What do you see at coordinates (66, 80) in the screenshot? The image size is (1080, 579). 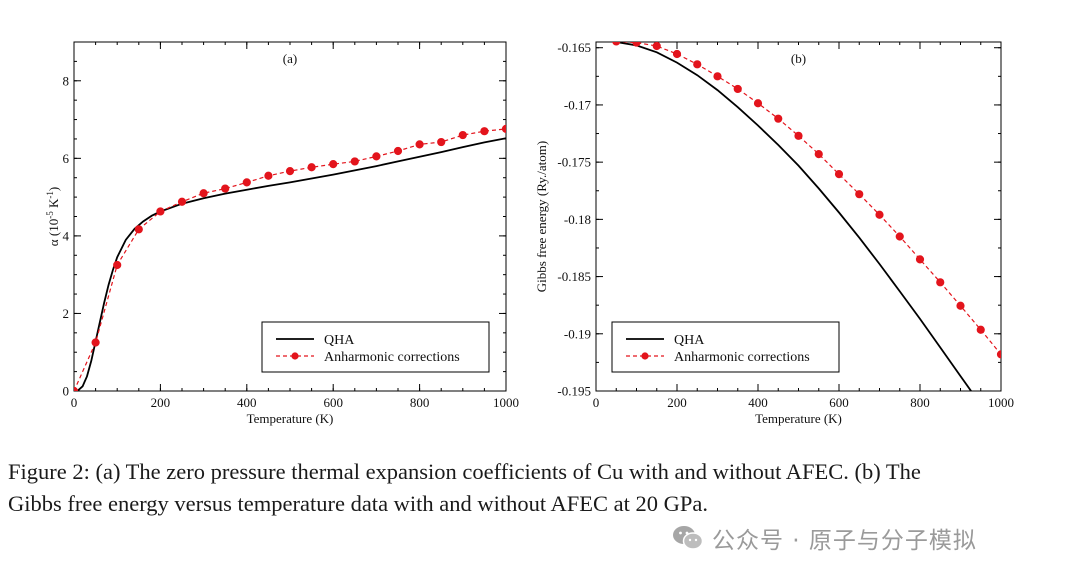 I see `y-tick-label: 8` at bounding box center [66, 80].